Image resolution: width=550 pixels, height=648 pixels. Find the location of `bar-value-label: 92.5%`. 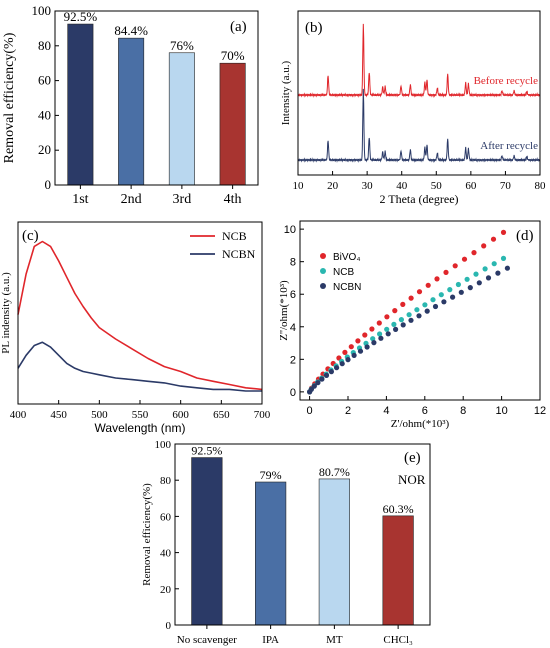

bar-value-label: 92.5% is located at coordinates (81, 16).